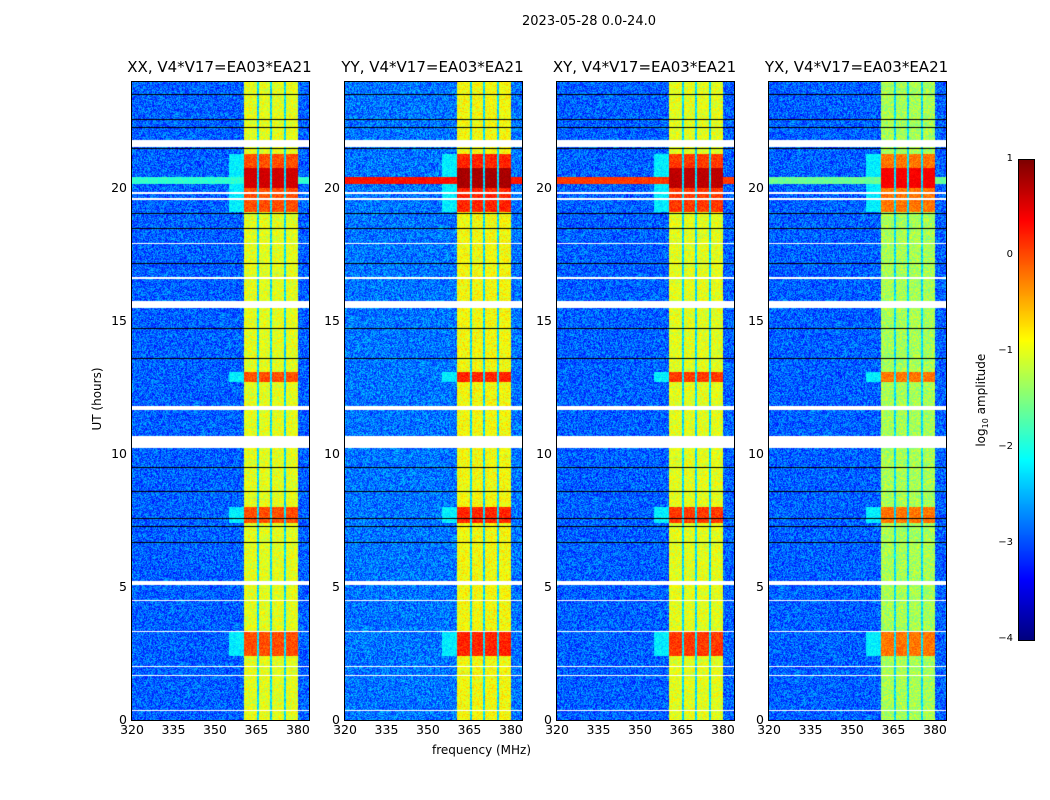 Image resolution: width=1050 pixels, height=800 pixels. What do you see at coordinates (219, 67) in the screenshot?
I see `panel-title: XX, V4*V17=EA03*EA21` at bounding box center [219, 67].